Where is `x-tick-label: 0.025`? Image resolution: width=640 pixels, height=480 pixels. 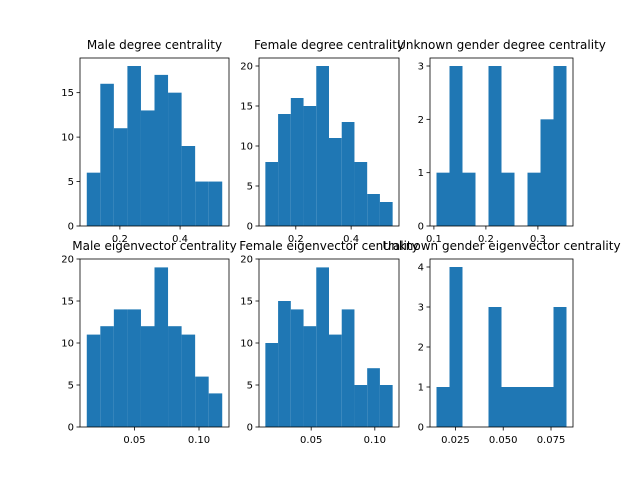 x-tick-label: 0.025 is located at coordinates (455, 440).